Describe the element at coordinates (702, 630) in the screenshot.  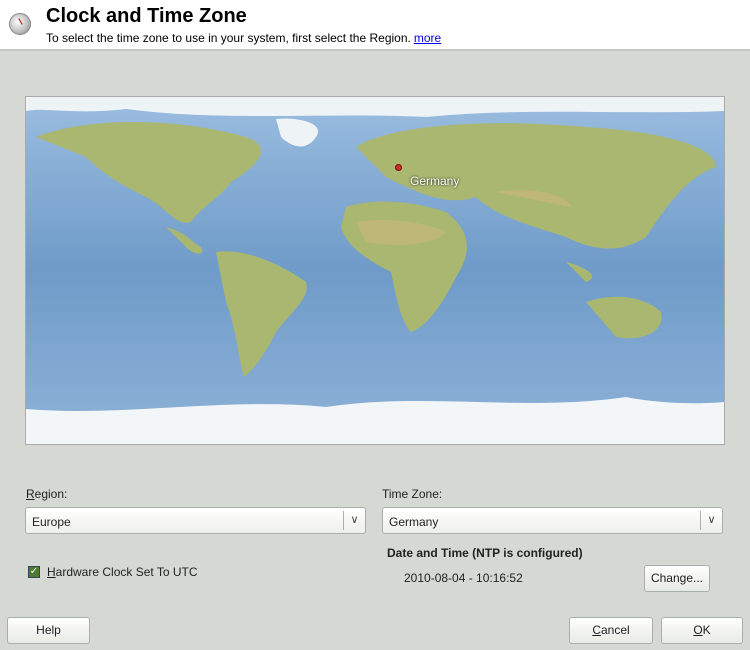
I see `ok-button: OK` at that location.